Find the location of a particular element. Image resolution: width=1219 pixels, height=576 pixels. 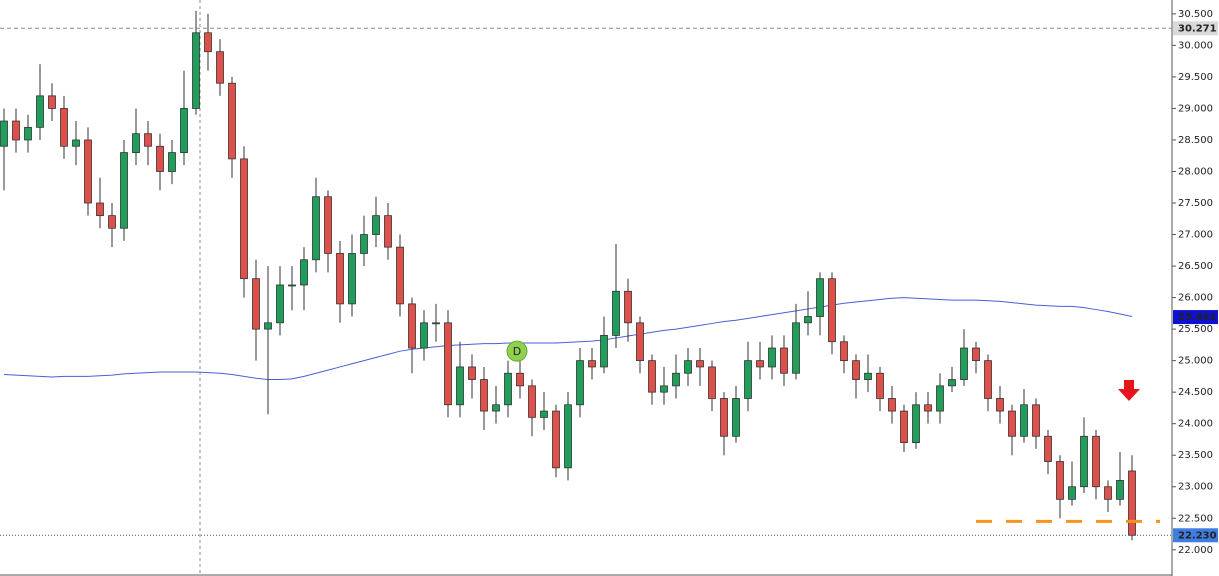

y-tick-label: 24.500 is located at coordinates (1195, 392).